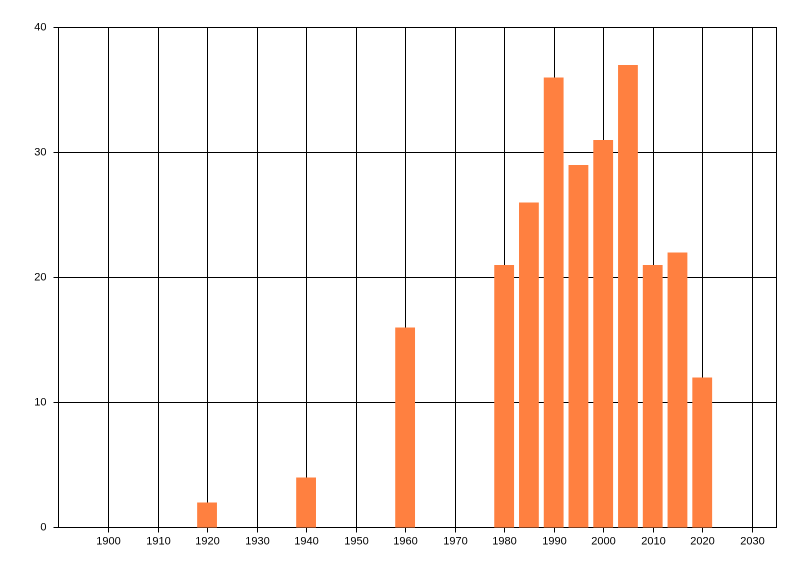  Describe the element at coordinates (207, 541) in the screenshot. I see `x-tick-label: 1920` at that location.